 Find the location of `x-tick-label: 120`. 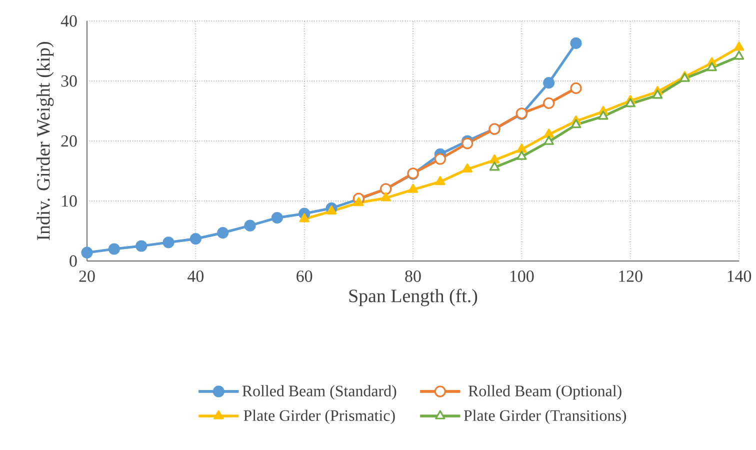

x-tick-label: 120 is located at coordinates (630, 276).